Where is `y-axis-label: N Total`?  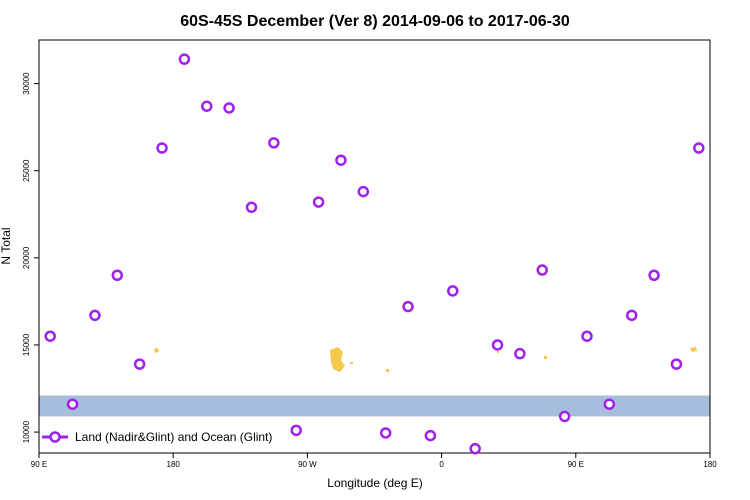 y-axis-label: N Total is located at coordinates (6, 245).